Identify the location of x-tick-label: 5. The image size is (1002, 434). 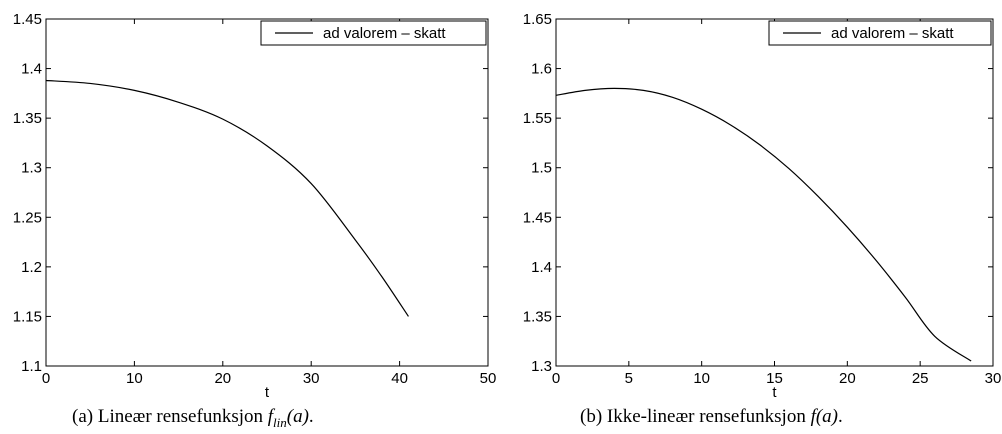
(629, 378).